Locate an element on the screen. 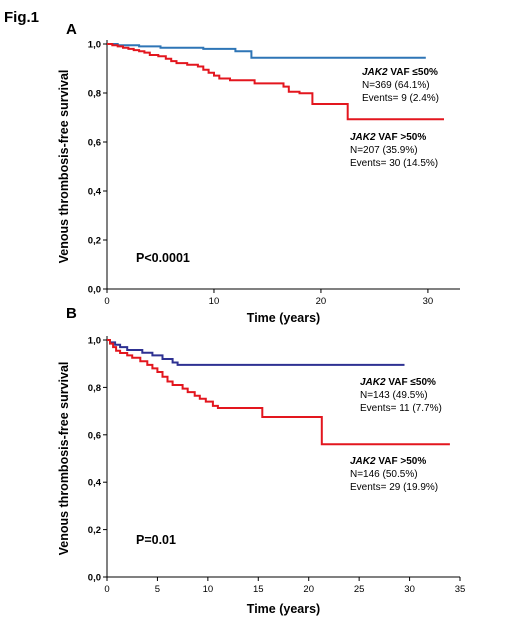 The image size is (520, 627). p-value: P=0.01 is located at coordinates (156, 540).